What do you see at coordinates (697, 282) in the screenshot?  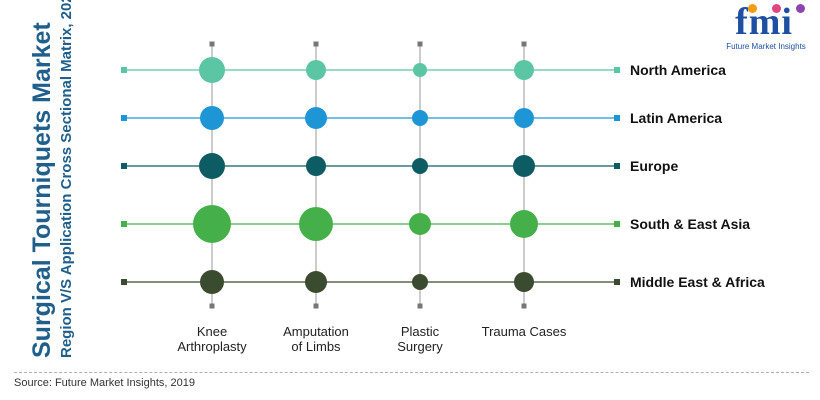 I see `row-label: Middle East & Africa` at bounding box center [697, 282].